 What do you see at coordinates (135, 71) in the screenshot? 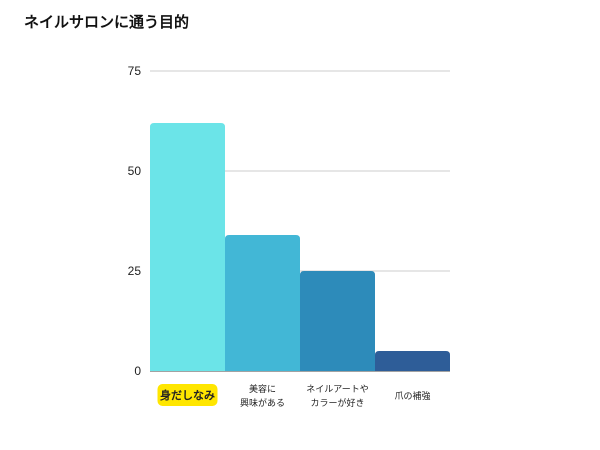
I see `y-tick-label: 75` at bounding box center [135, 71].